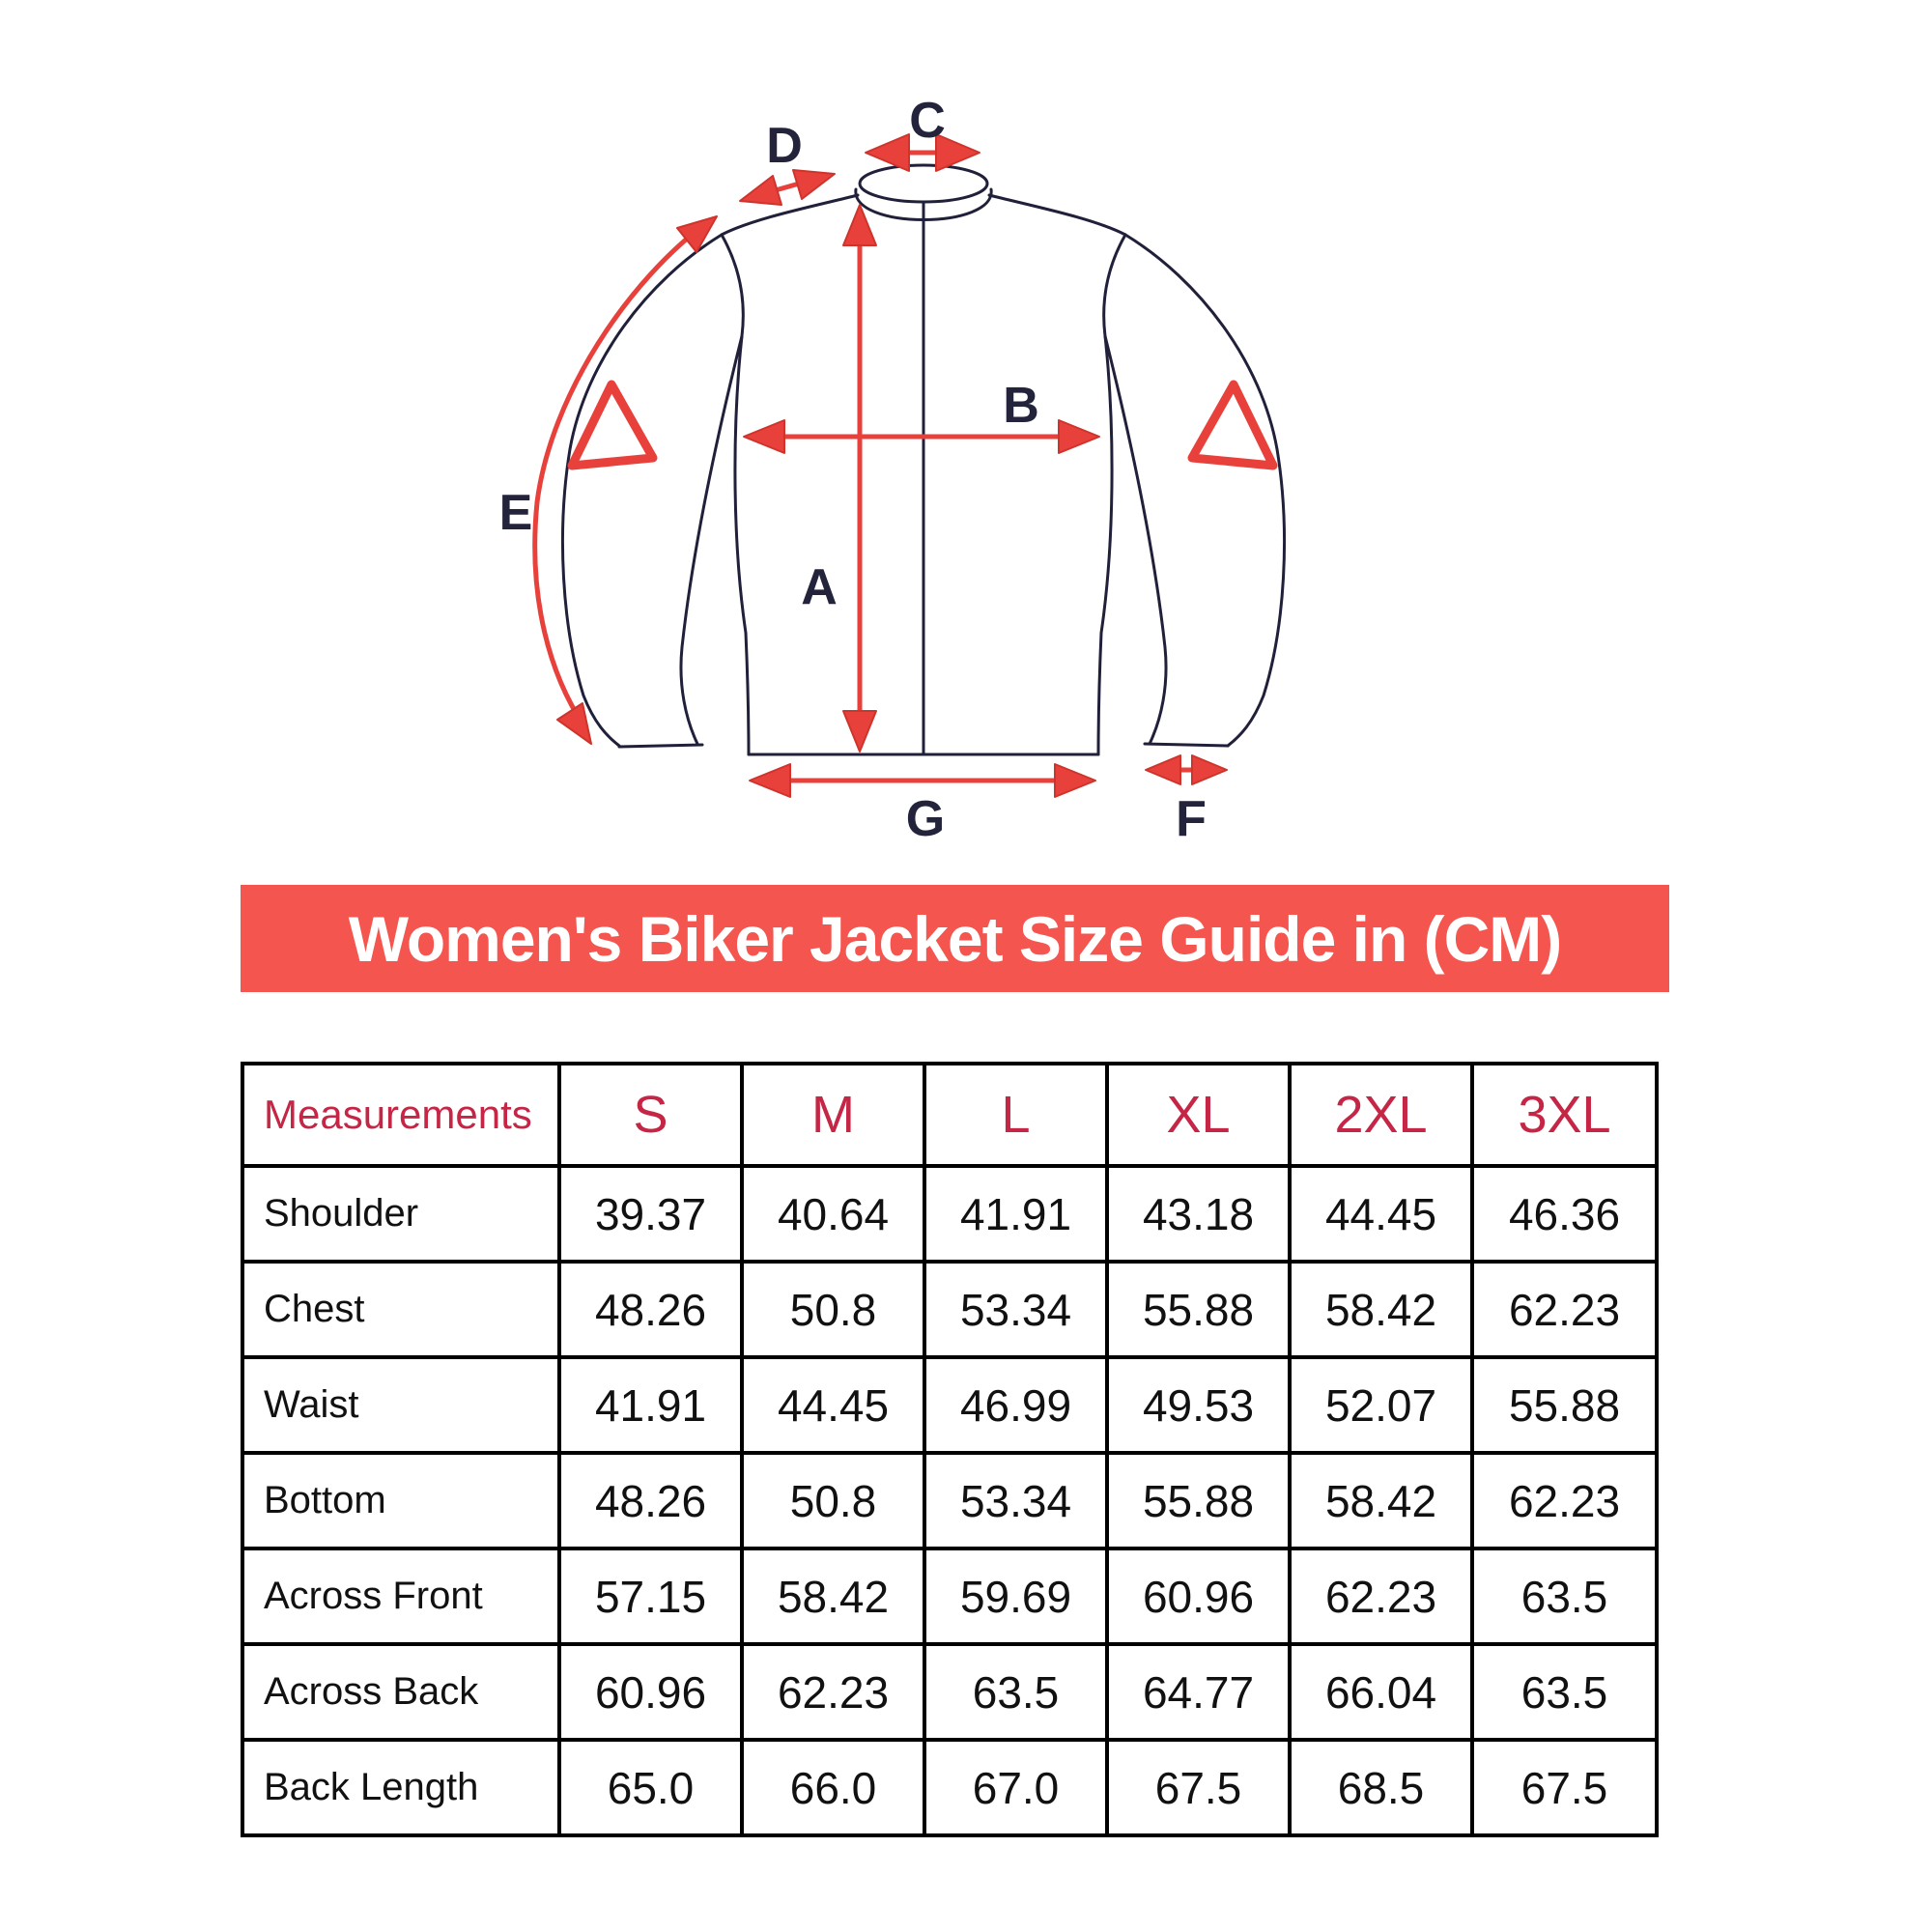 The image size is (1932, 1932). Describe the element at coordinates (833, 1115) in the screenshot. I see `column-header-m: M` at that location.